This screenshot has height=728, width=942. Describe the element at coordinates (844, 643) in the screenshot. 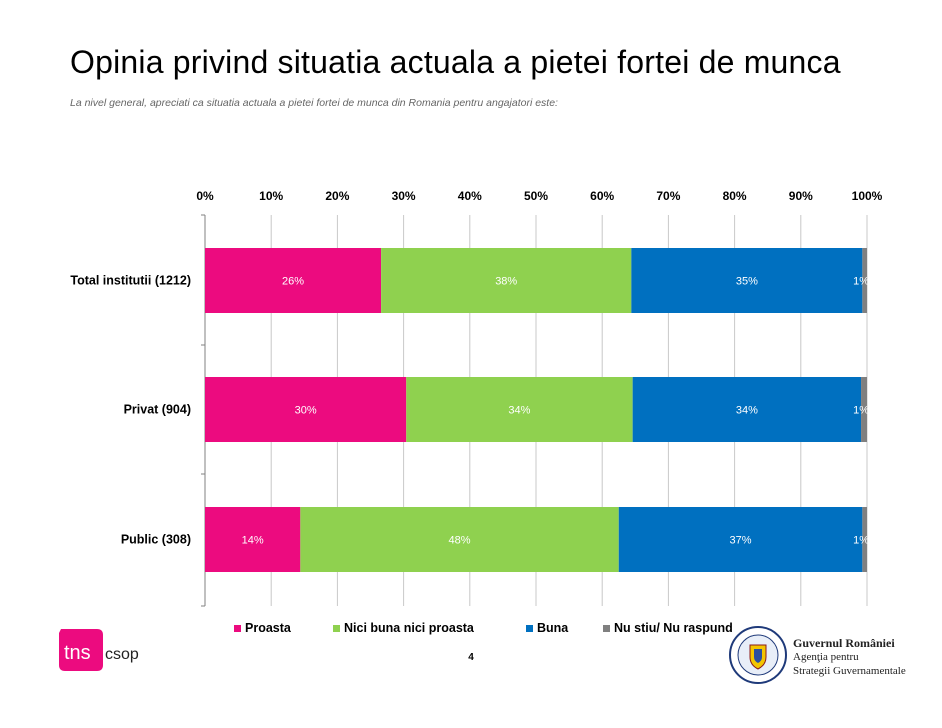

I see `government-line1: Guvernul României` at that location.